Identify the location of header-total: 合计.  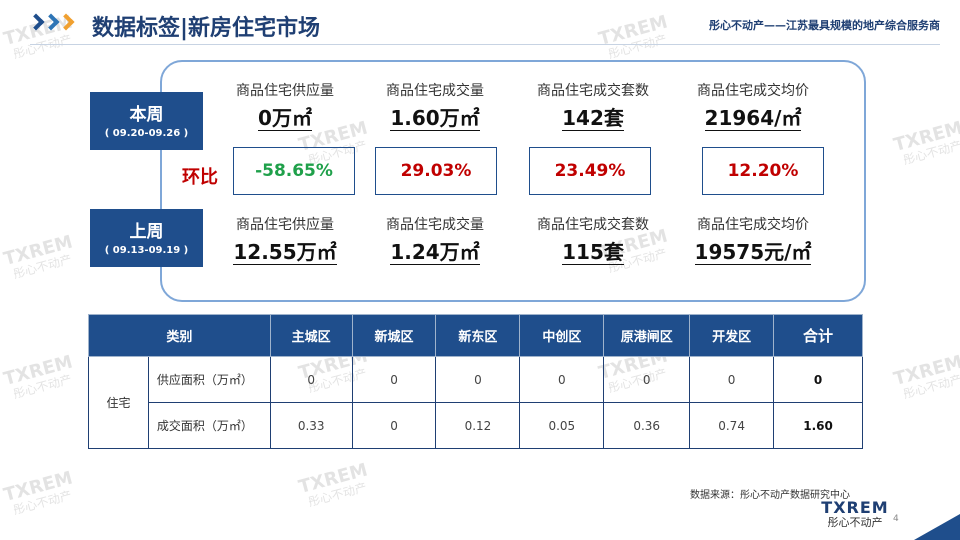
(818, 335).